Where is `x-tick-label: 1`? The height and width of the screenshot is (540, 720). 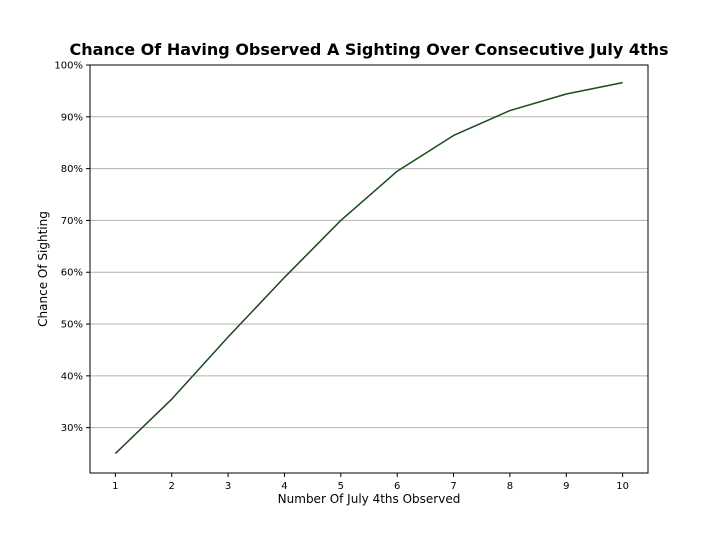 x-tick-label: 1 is located at coordinates (115, 486).